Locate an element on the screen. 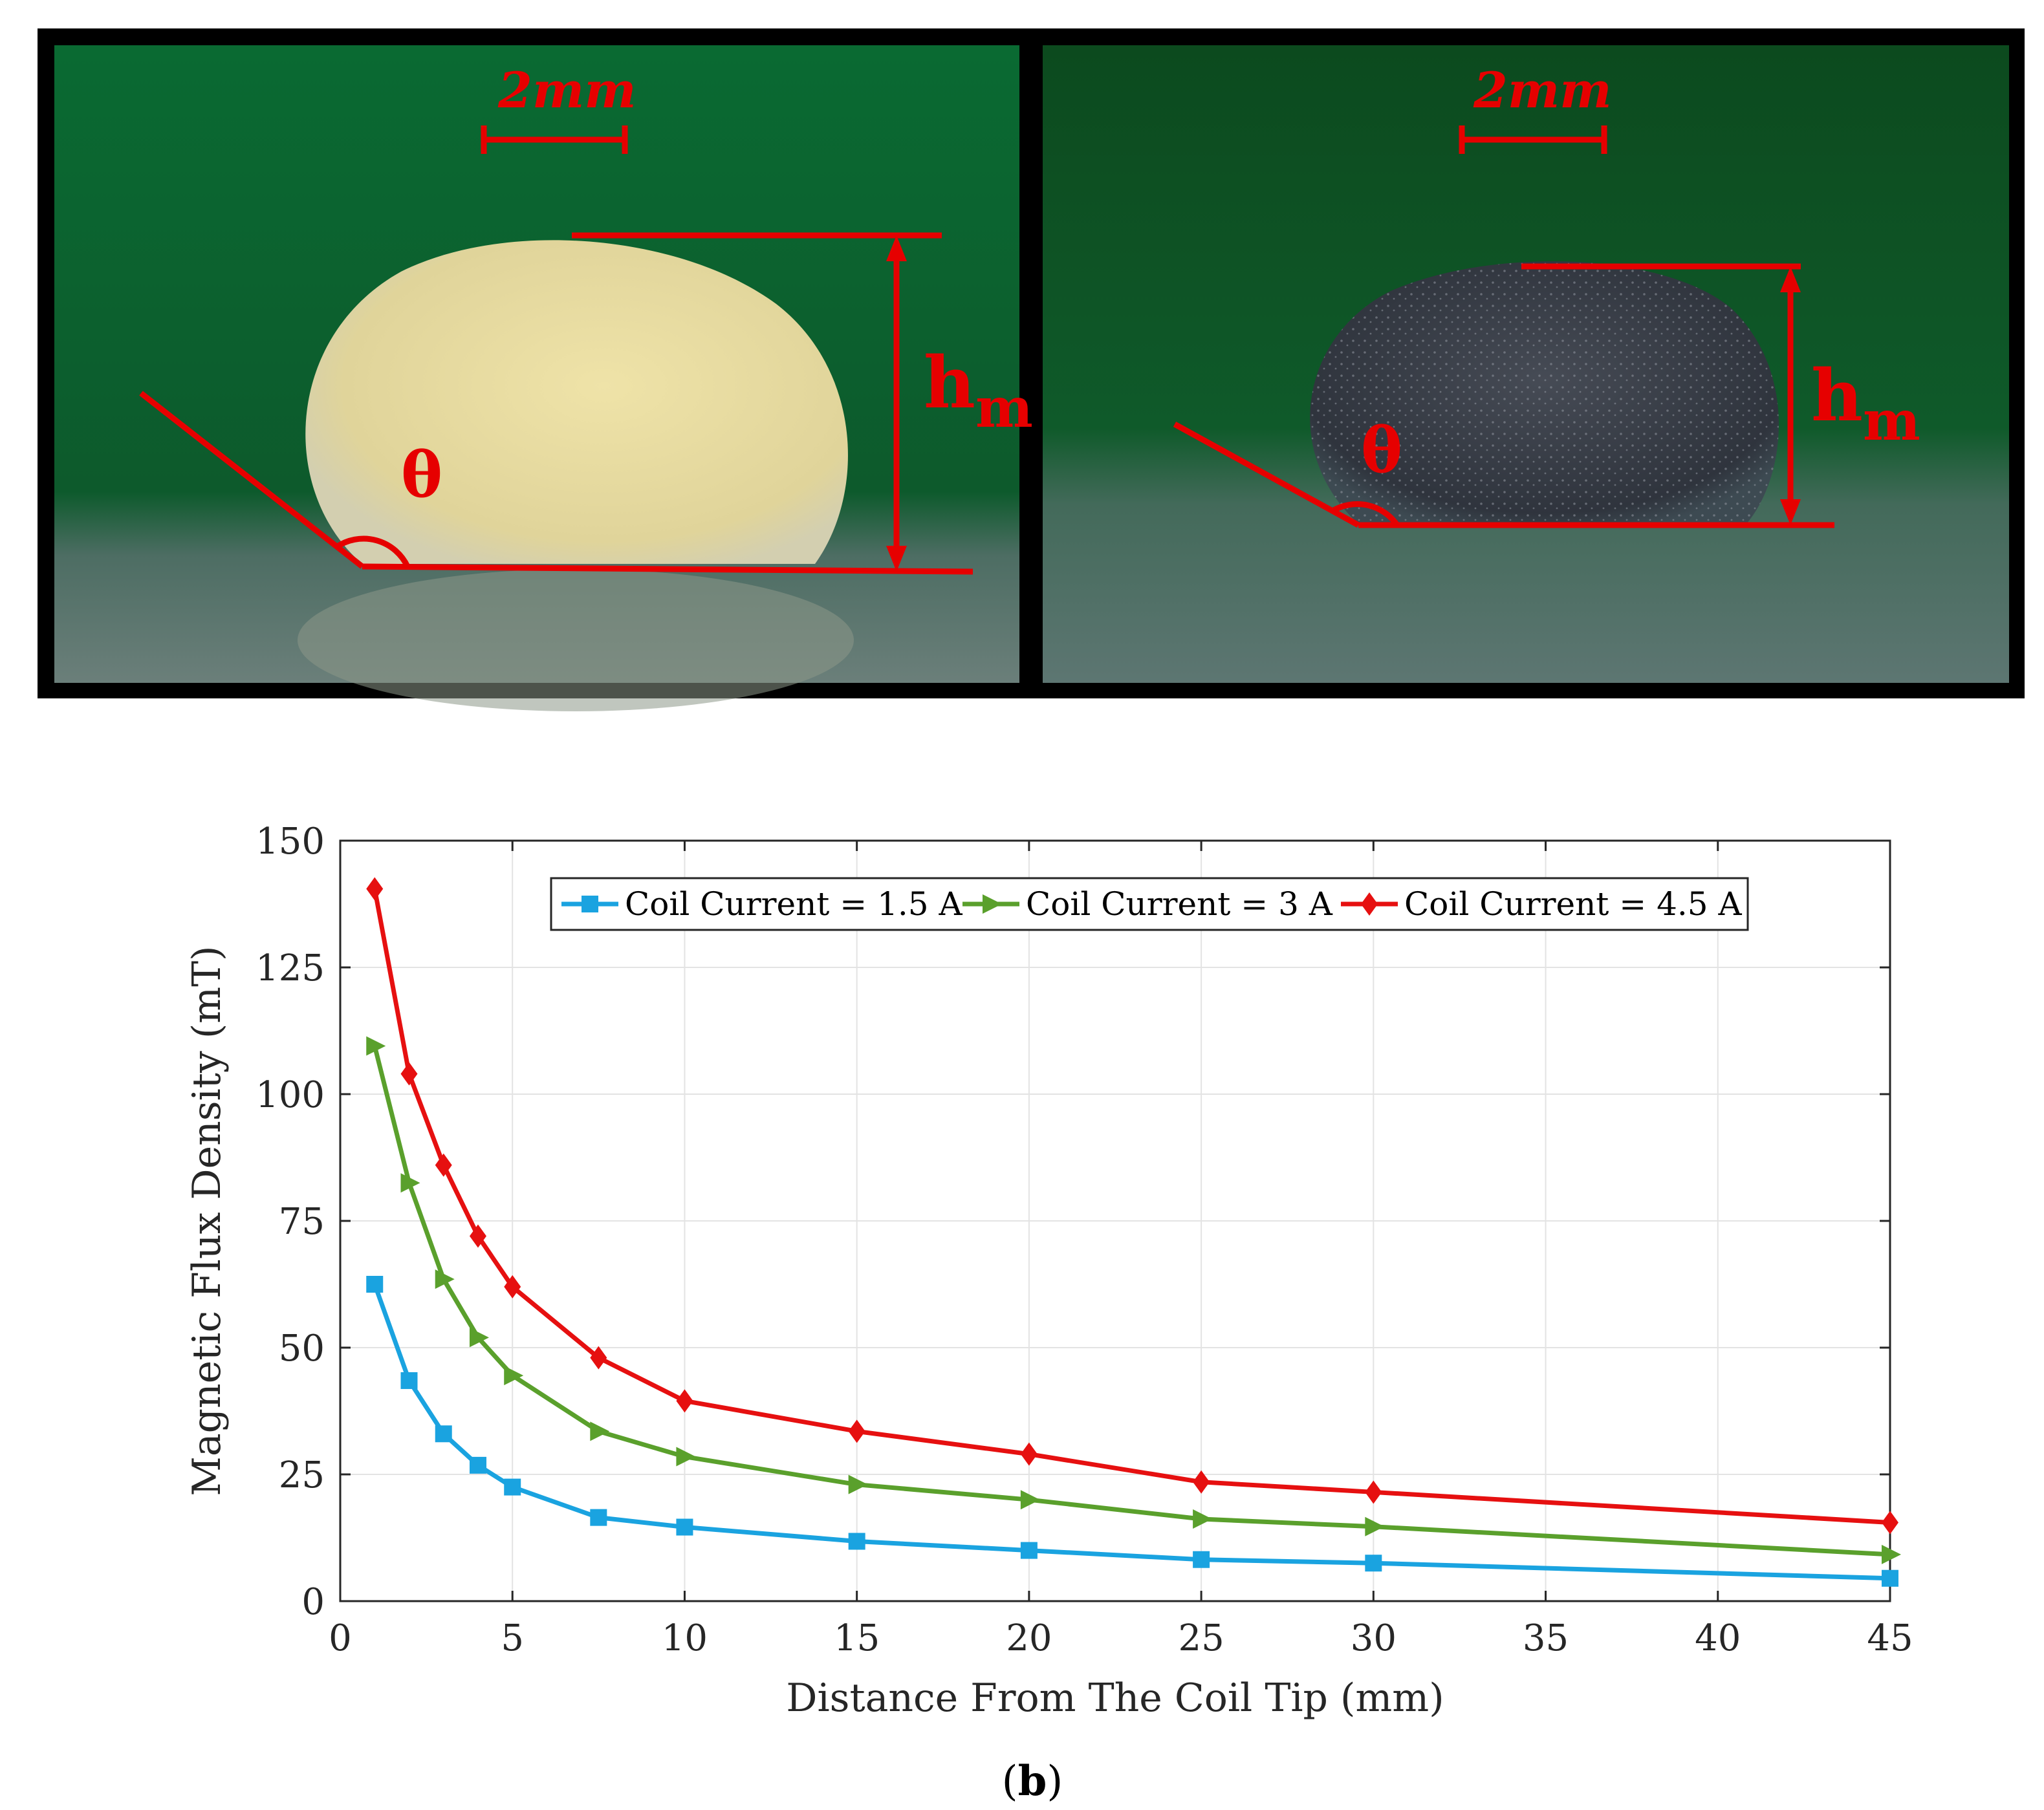 This screenshot has height=1810, width=2044. left-scale-bar is located at coordinates (554, 139).